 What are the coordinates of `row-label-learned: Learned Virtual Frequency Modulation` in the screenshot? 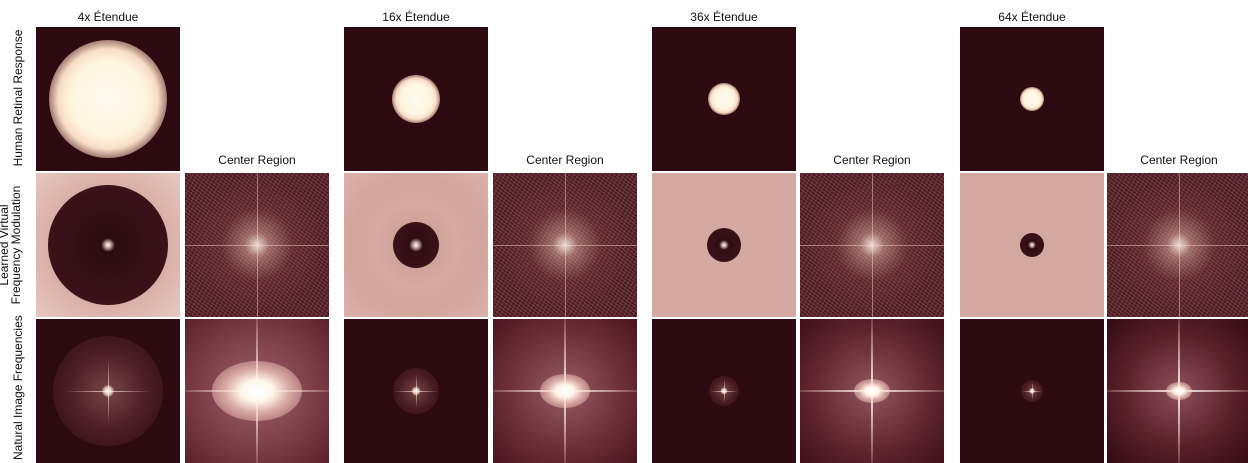 It's located at (11, 245).